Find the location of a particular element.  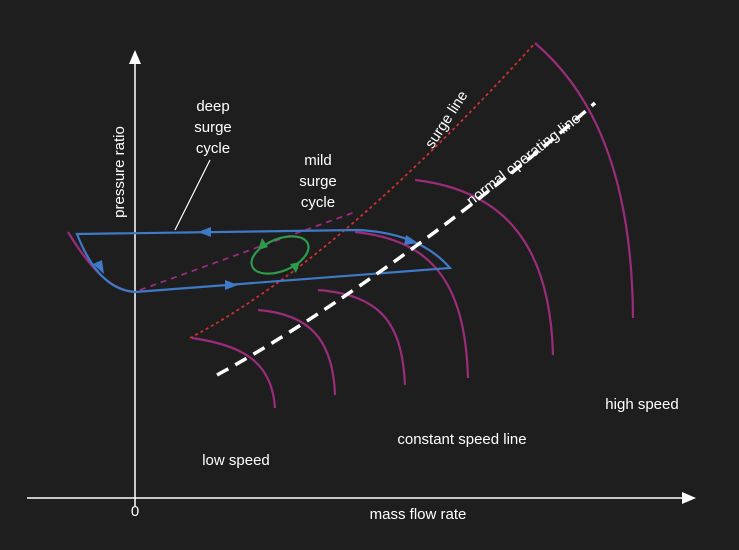

x-axis-arrow is located at coordinates (689, 498).